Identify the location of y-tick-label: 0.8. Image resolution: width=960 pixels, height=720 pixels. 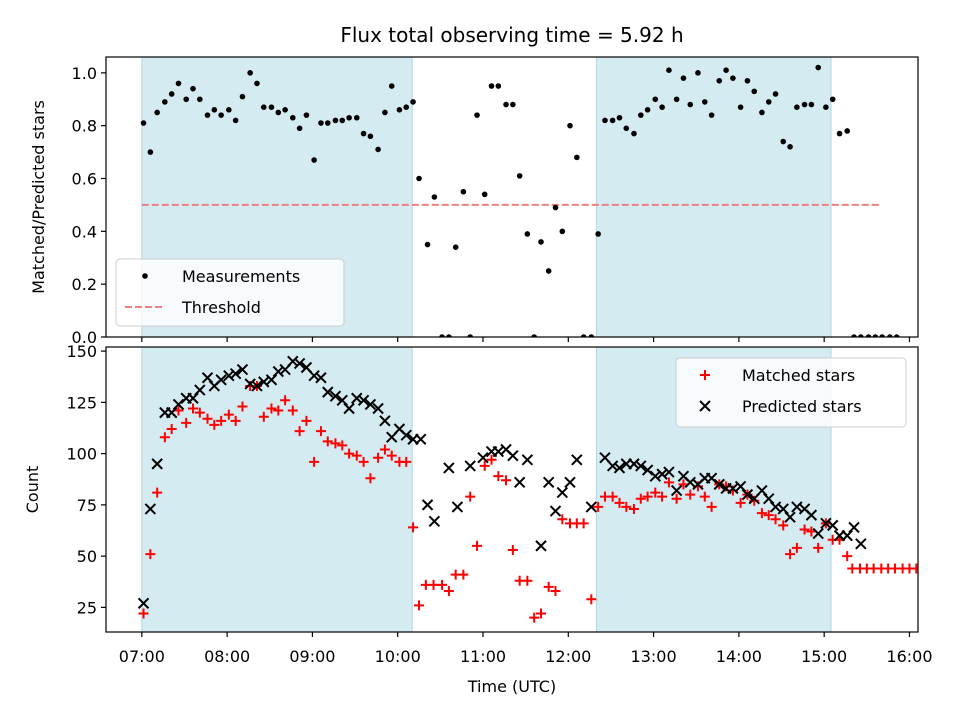
(84, 126).